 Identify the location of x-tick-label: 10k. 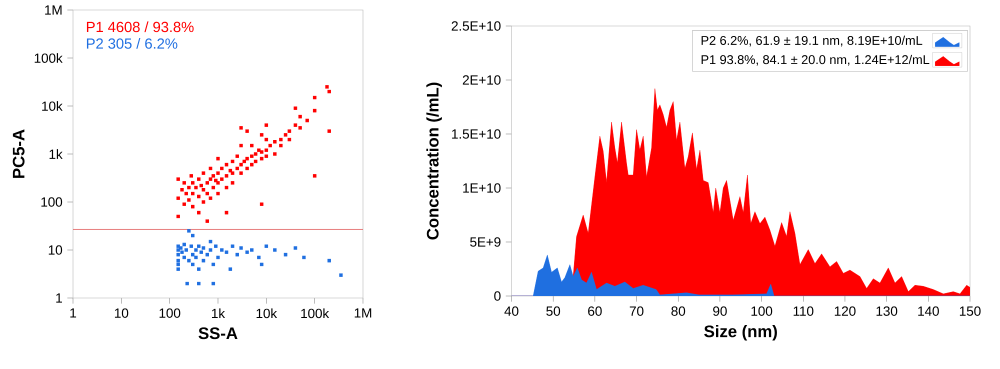
(267, 313).